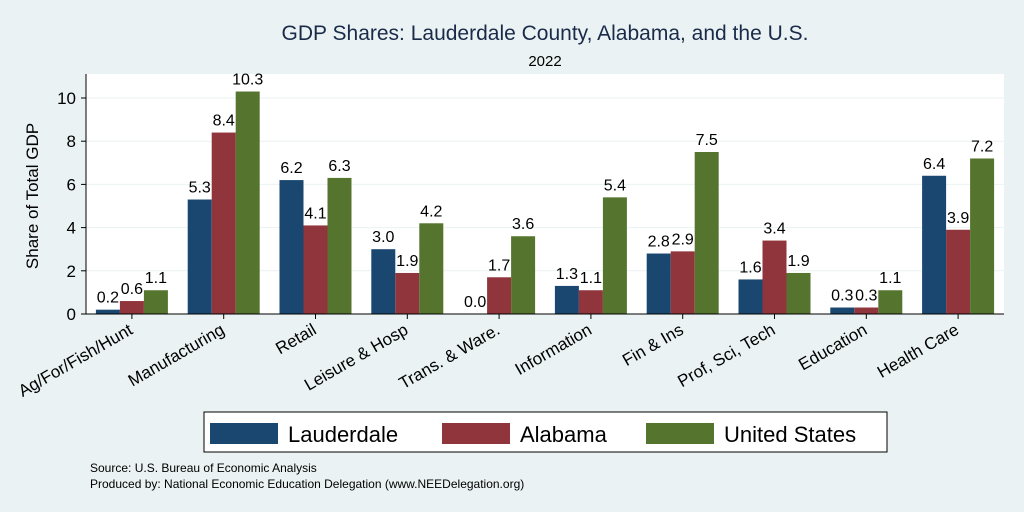 Image resolution: width=1024 pixels, height=512 pixels. Describe the element at coordinates (706, 233) in the screenshot. I see `bar-united-states-fin-ins` at that location.